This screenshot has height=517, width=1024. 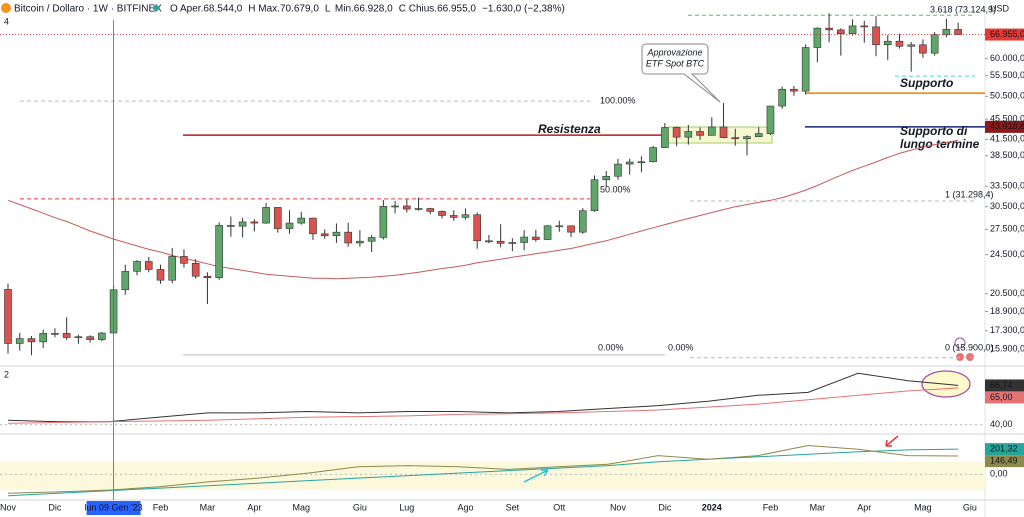 What do you see at coordinates (618, 100) in the screenshot?
I see `level-label: 100.00%` at bounding box center [618, 100].